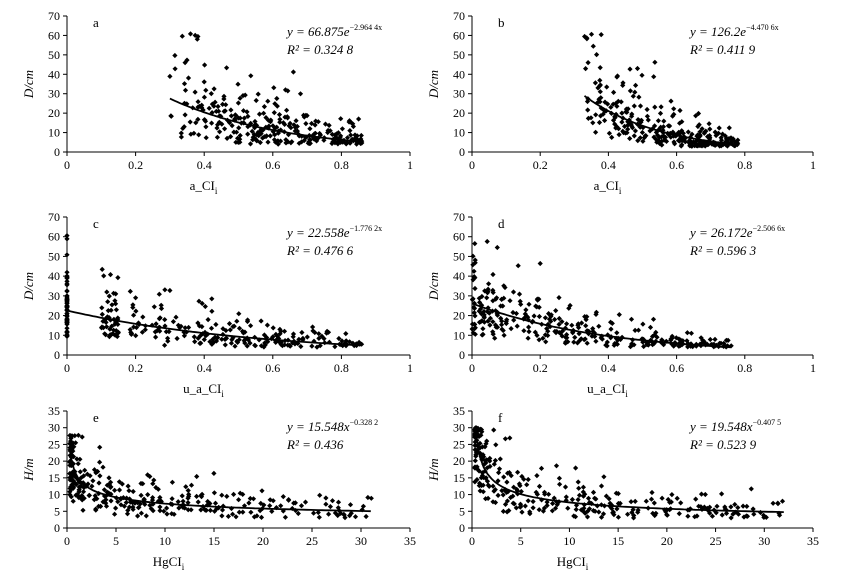 The height and width of the screenshot is (575, 845). I want to click on panel-d-y-tick-label: 30, so click(459, 296).